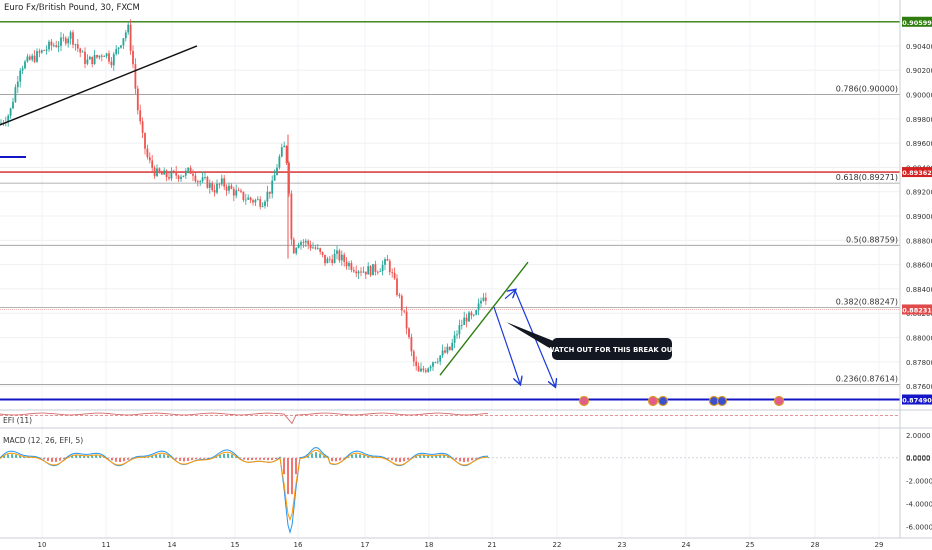 Image resolution: width=932 pixels, height=550 pixels. What do you see at coordinates (686, 545) in the screenshot?
I see `time-axis-tick: 24` at bounding box center [686, 545].